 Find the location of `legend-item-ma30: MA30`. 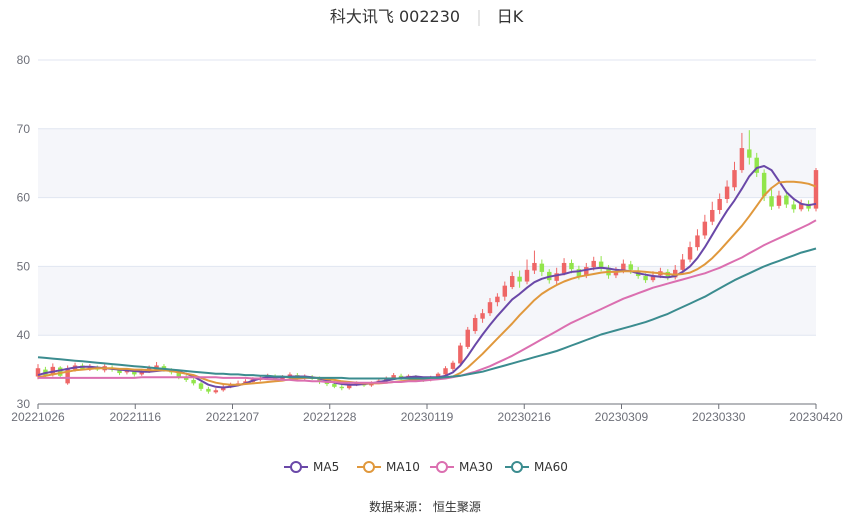

legend-item-ma30: MA30 is located at coordinates (461, 467).